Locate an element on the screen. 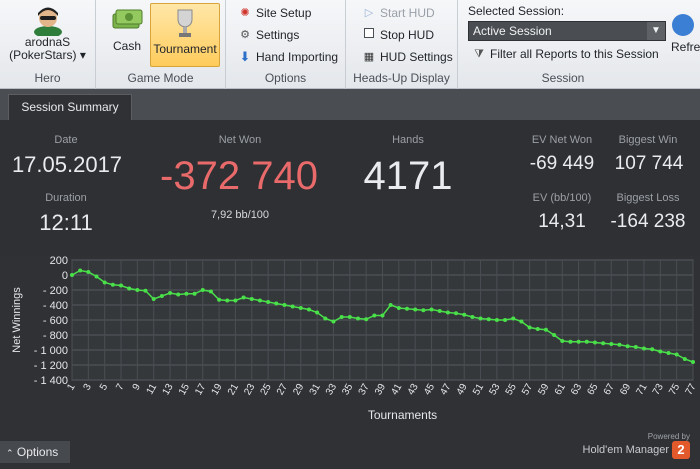 Image resolution: width=700 pixels, height=469 pixels. x-tick-label: 45 is located at coordinates (429, 390).